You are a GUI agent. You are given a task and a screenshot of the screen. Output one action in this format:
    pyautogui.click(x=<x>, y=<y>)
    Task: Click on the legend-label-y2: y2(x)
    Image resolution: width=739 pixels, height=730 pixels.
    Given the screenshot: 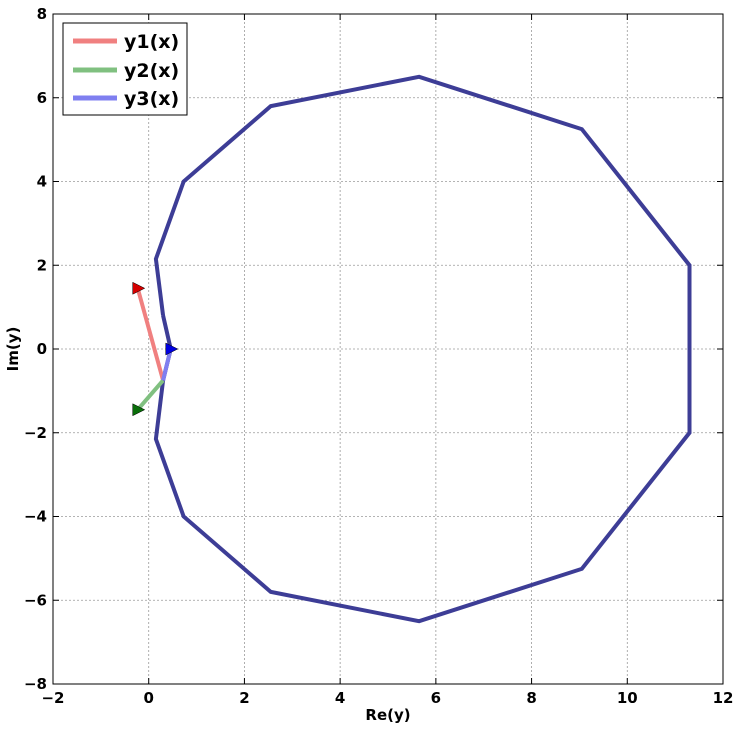 What is the action you would take?
    pyautogui.click(x=151, y=71)
    